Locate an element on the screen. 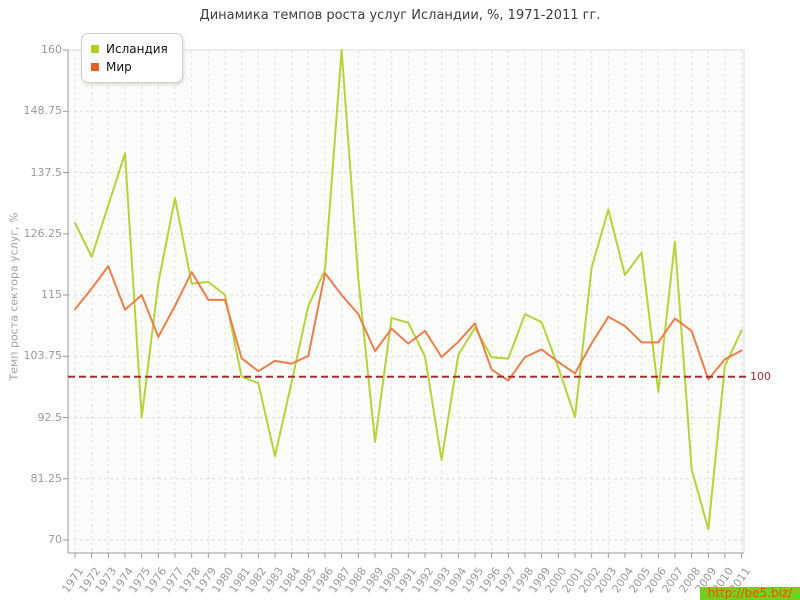  legend-swatch-iceland is located at coordinates (95, 49).